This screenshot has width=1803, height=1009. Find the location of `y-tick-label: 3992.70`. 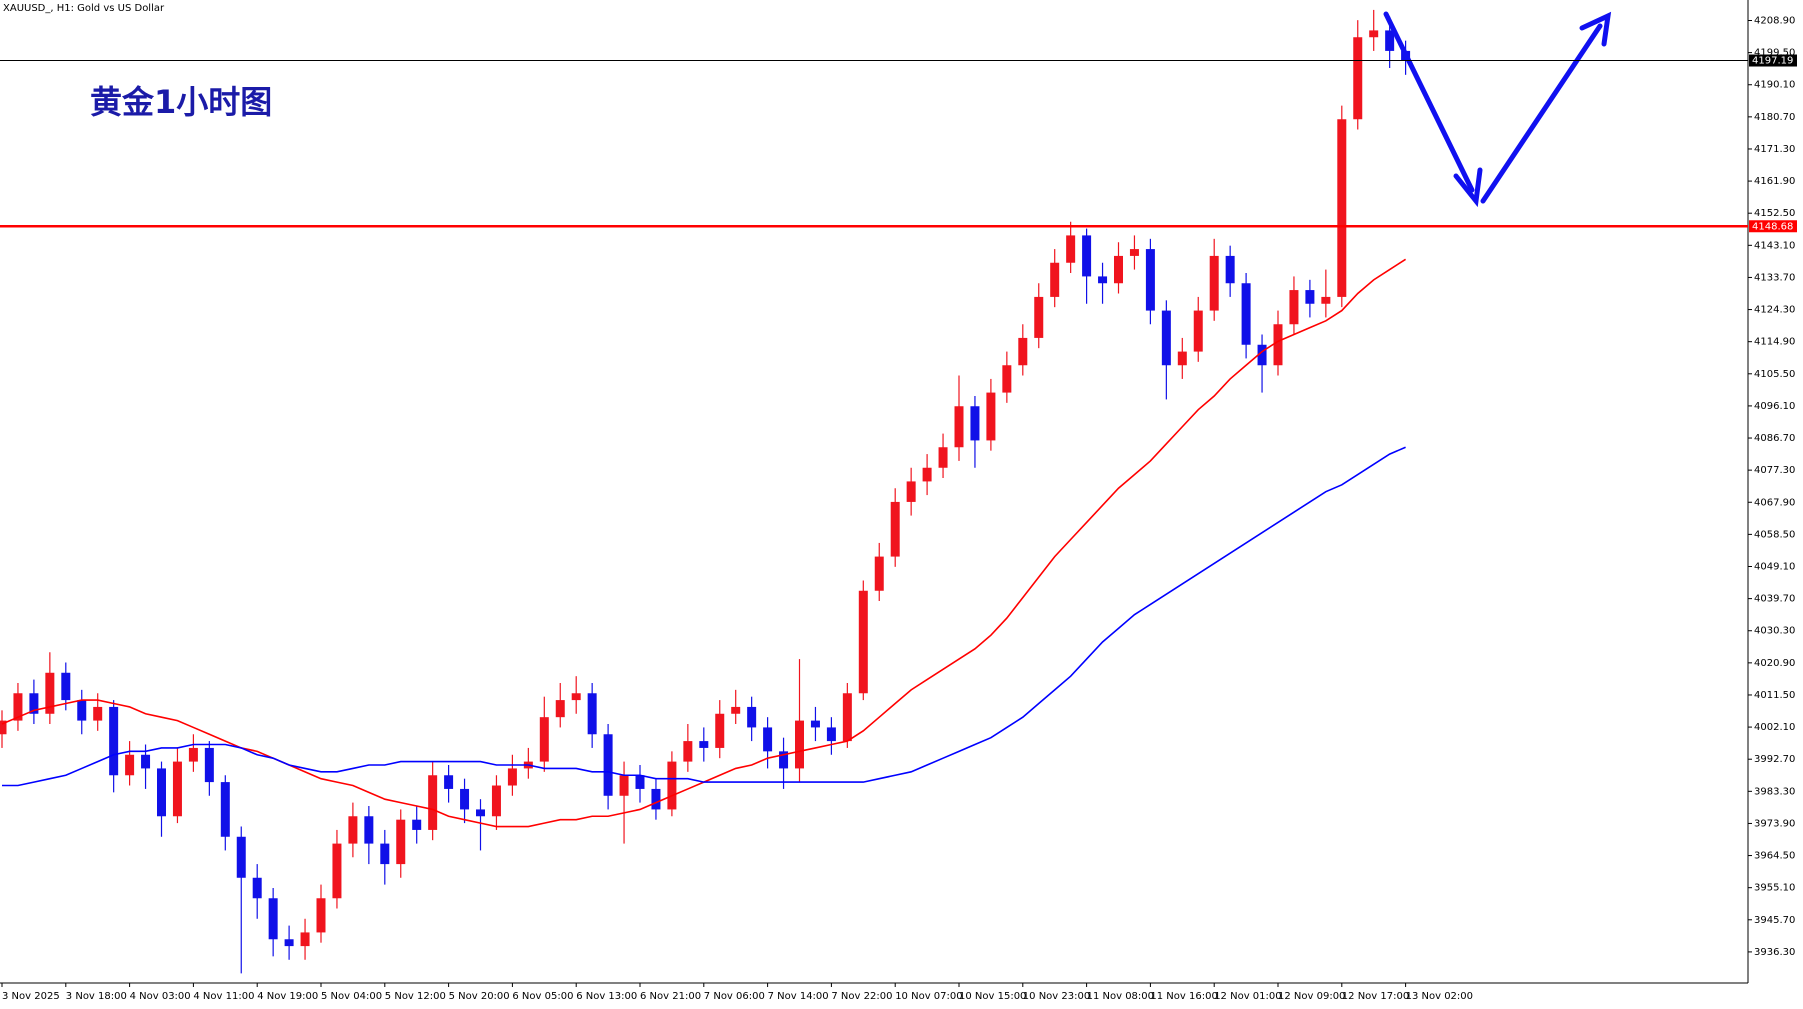

y-tick-label: 3992.70 is located at coordinates (1774, 759).